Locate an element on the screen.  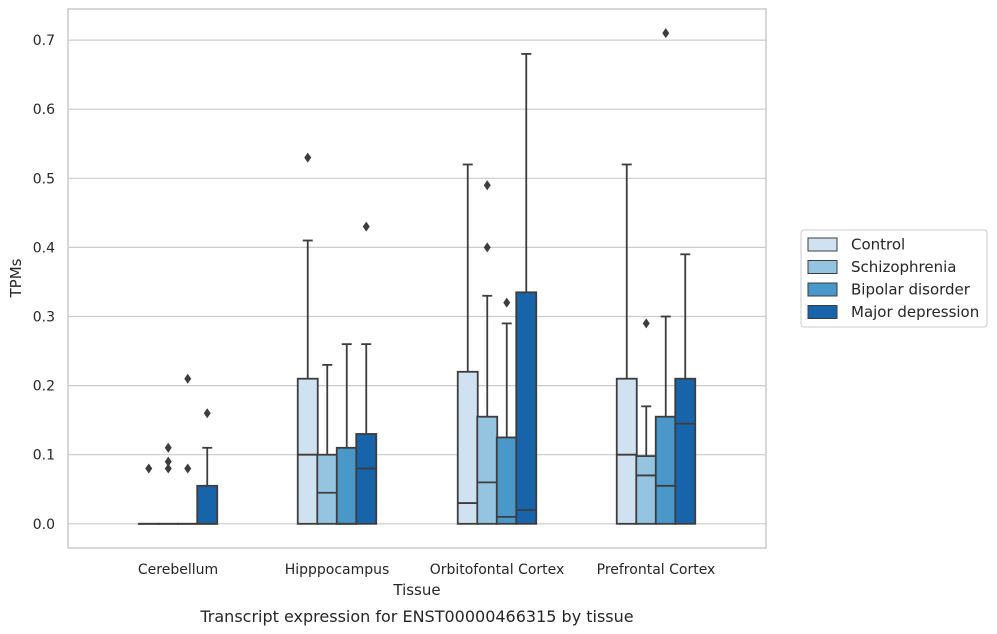
x-tick-label: Hipppocampus is located at coordinates (337, 570).